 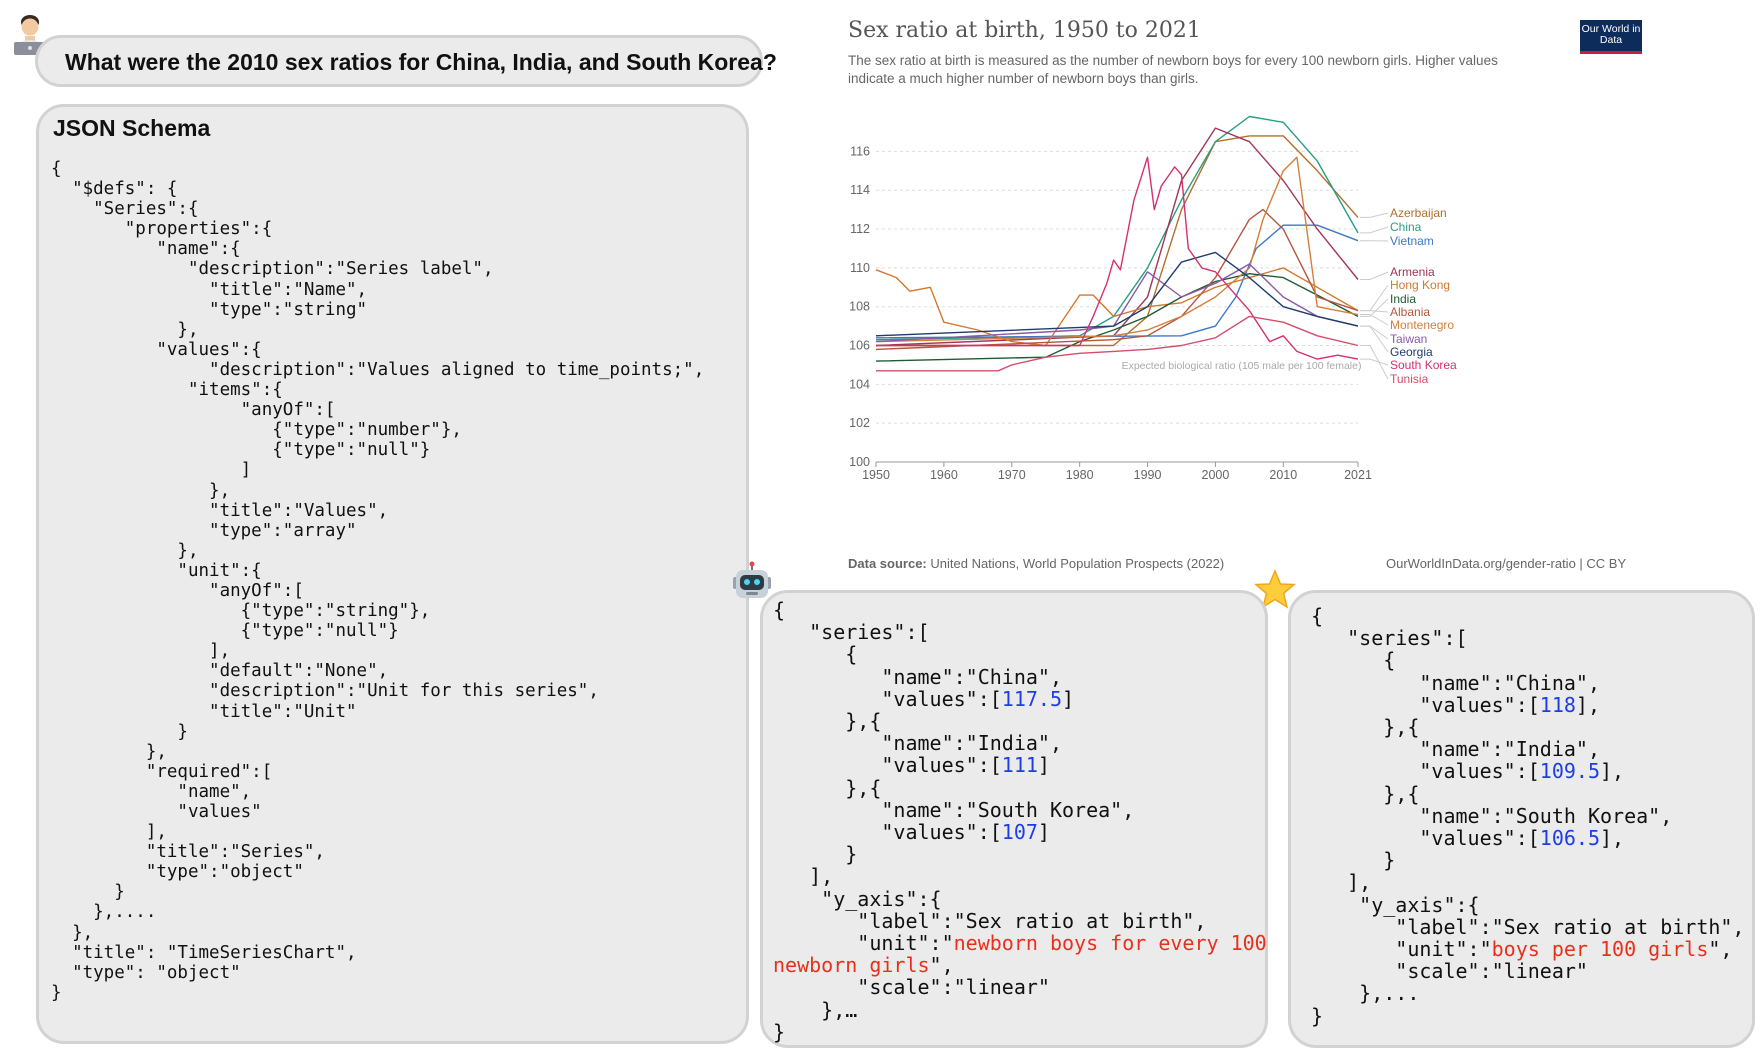 I want to click on schema-title: JSON Schema, so click(x=132, y=128).